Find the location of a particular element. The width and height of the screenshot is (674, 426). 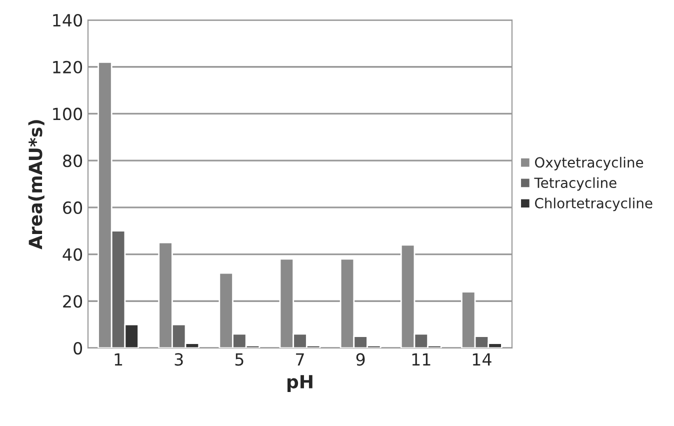

y-tick-label: 60 is located at coordinates (72, 207).